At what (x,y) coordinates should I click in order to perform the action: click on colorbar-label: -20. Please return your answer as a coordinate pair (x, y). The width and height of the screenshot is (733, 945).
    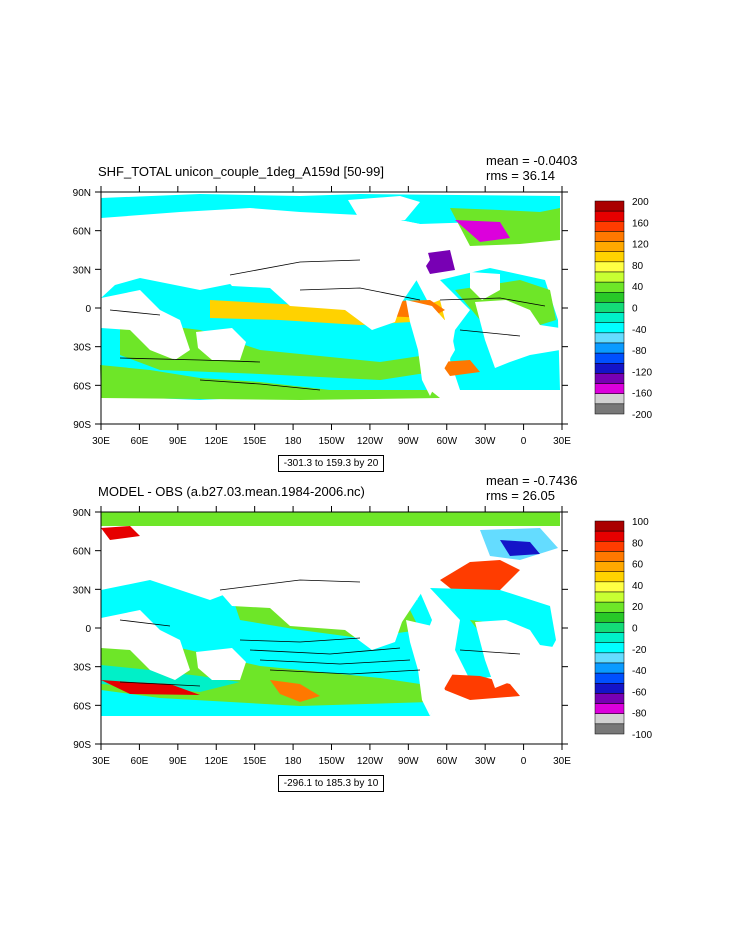
    Looking at the image, I should click on (639, 650).